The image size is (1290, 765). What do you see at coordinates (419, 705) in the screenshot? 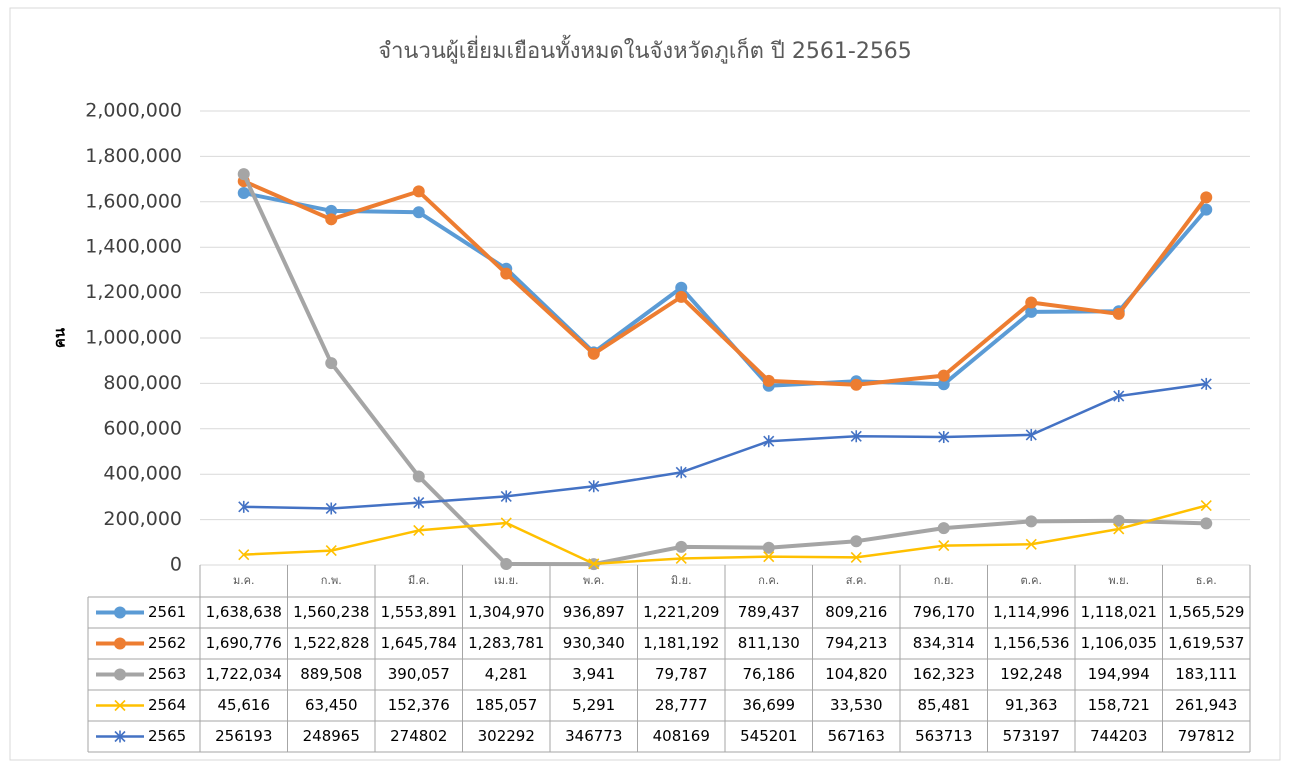
I see `table-cell: 152,376` at bounding box center [419, 705].